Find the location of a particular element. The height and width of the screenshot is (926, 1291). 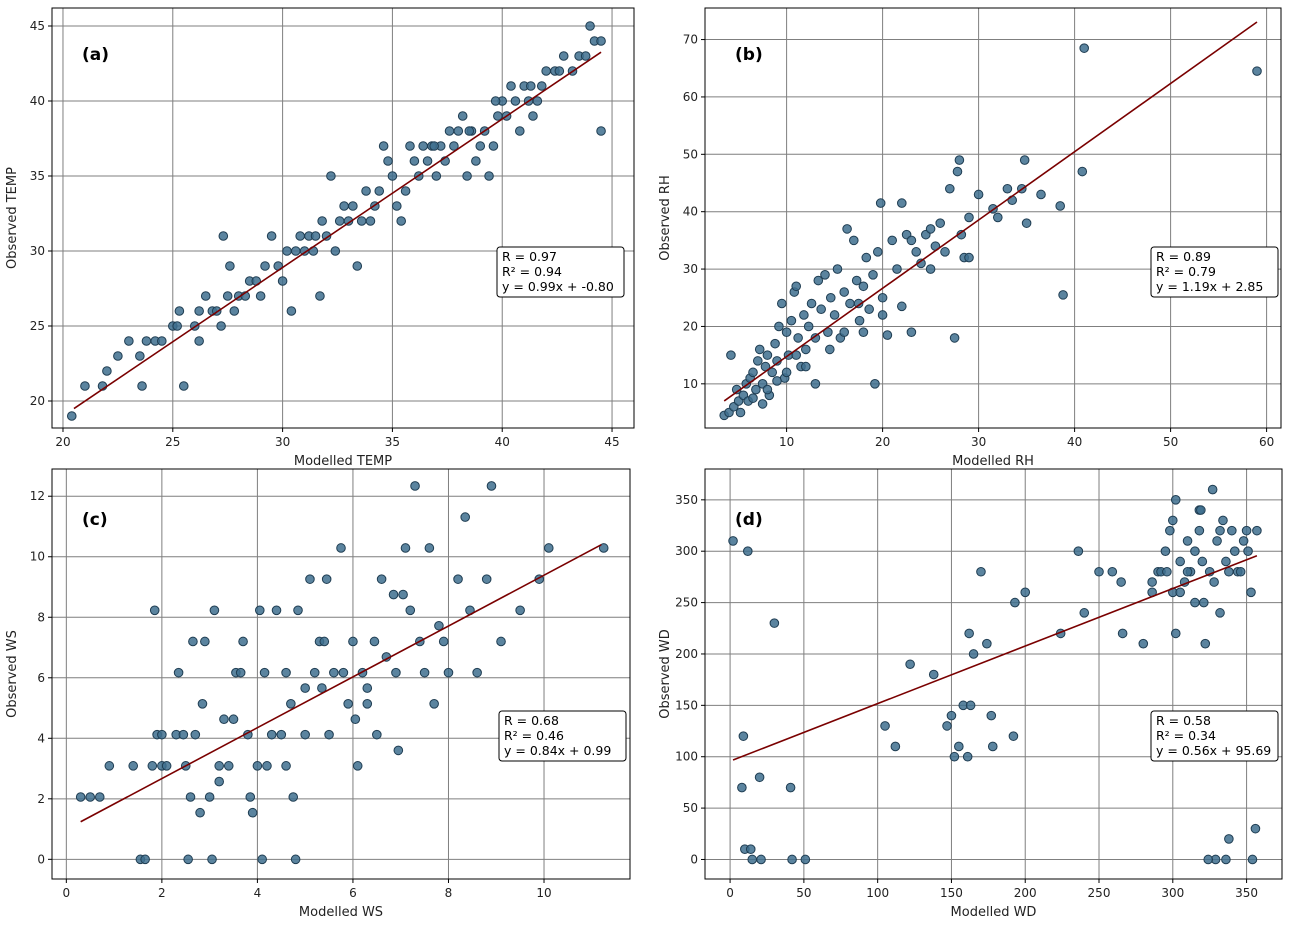

panel-c-ytick-label: 6 is located at coordinates (41, 678).